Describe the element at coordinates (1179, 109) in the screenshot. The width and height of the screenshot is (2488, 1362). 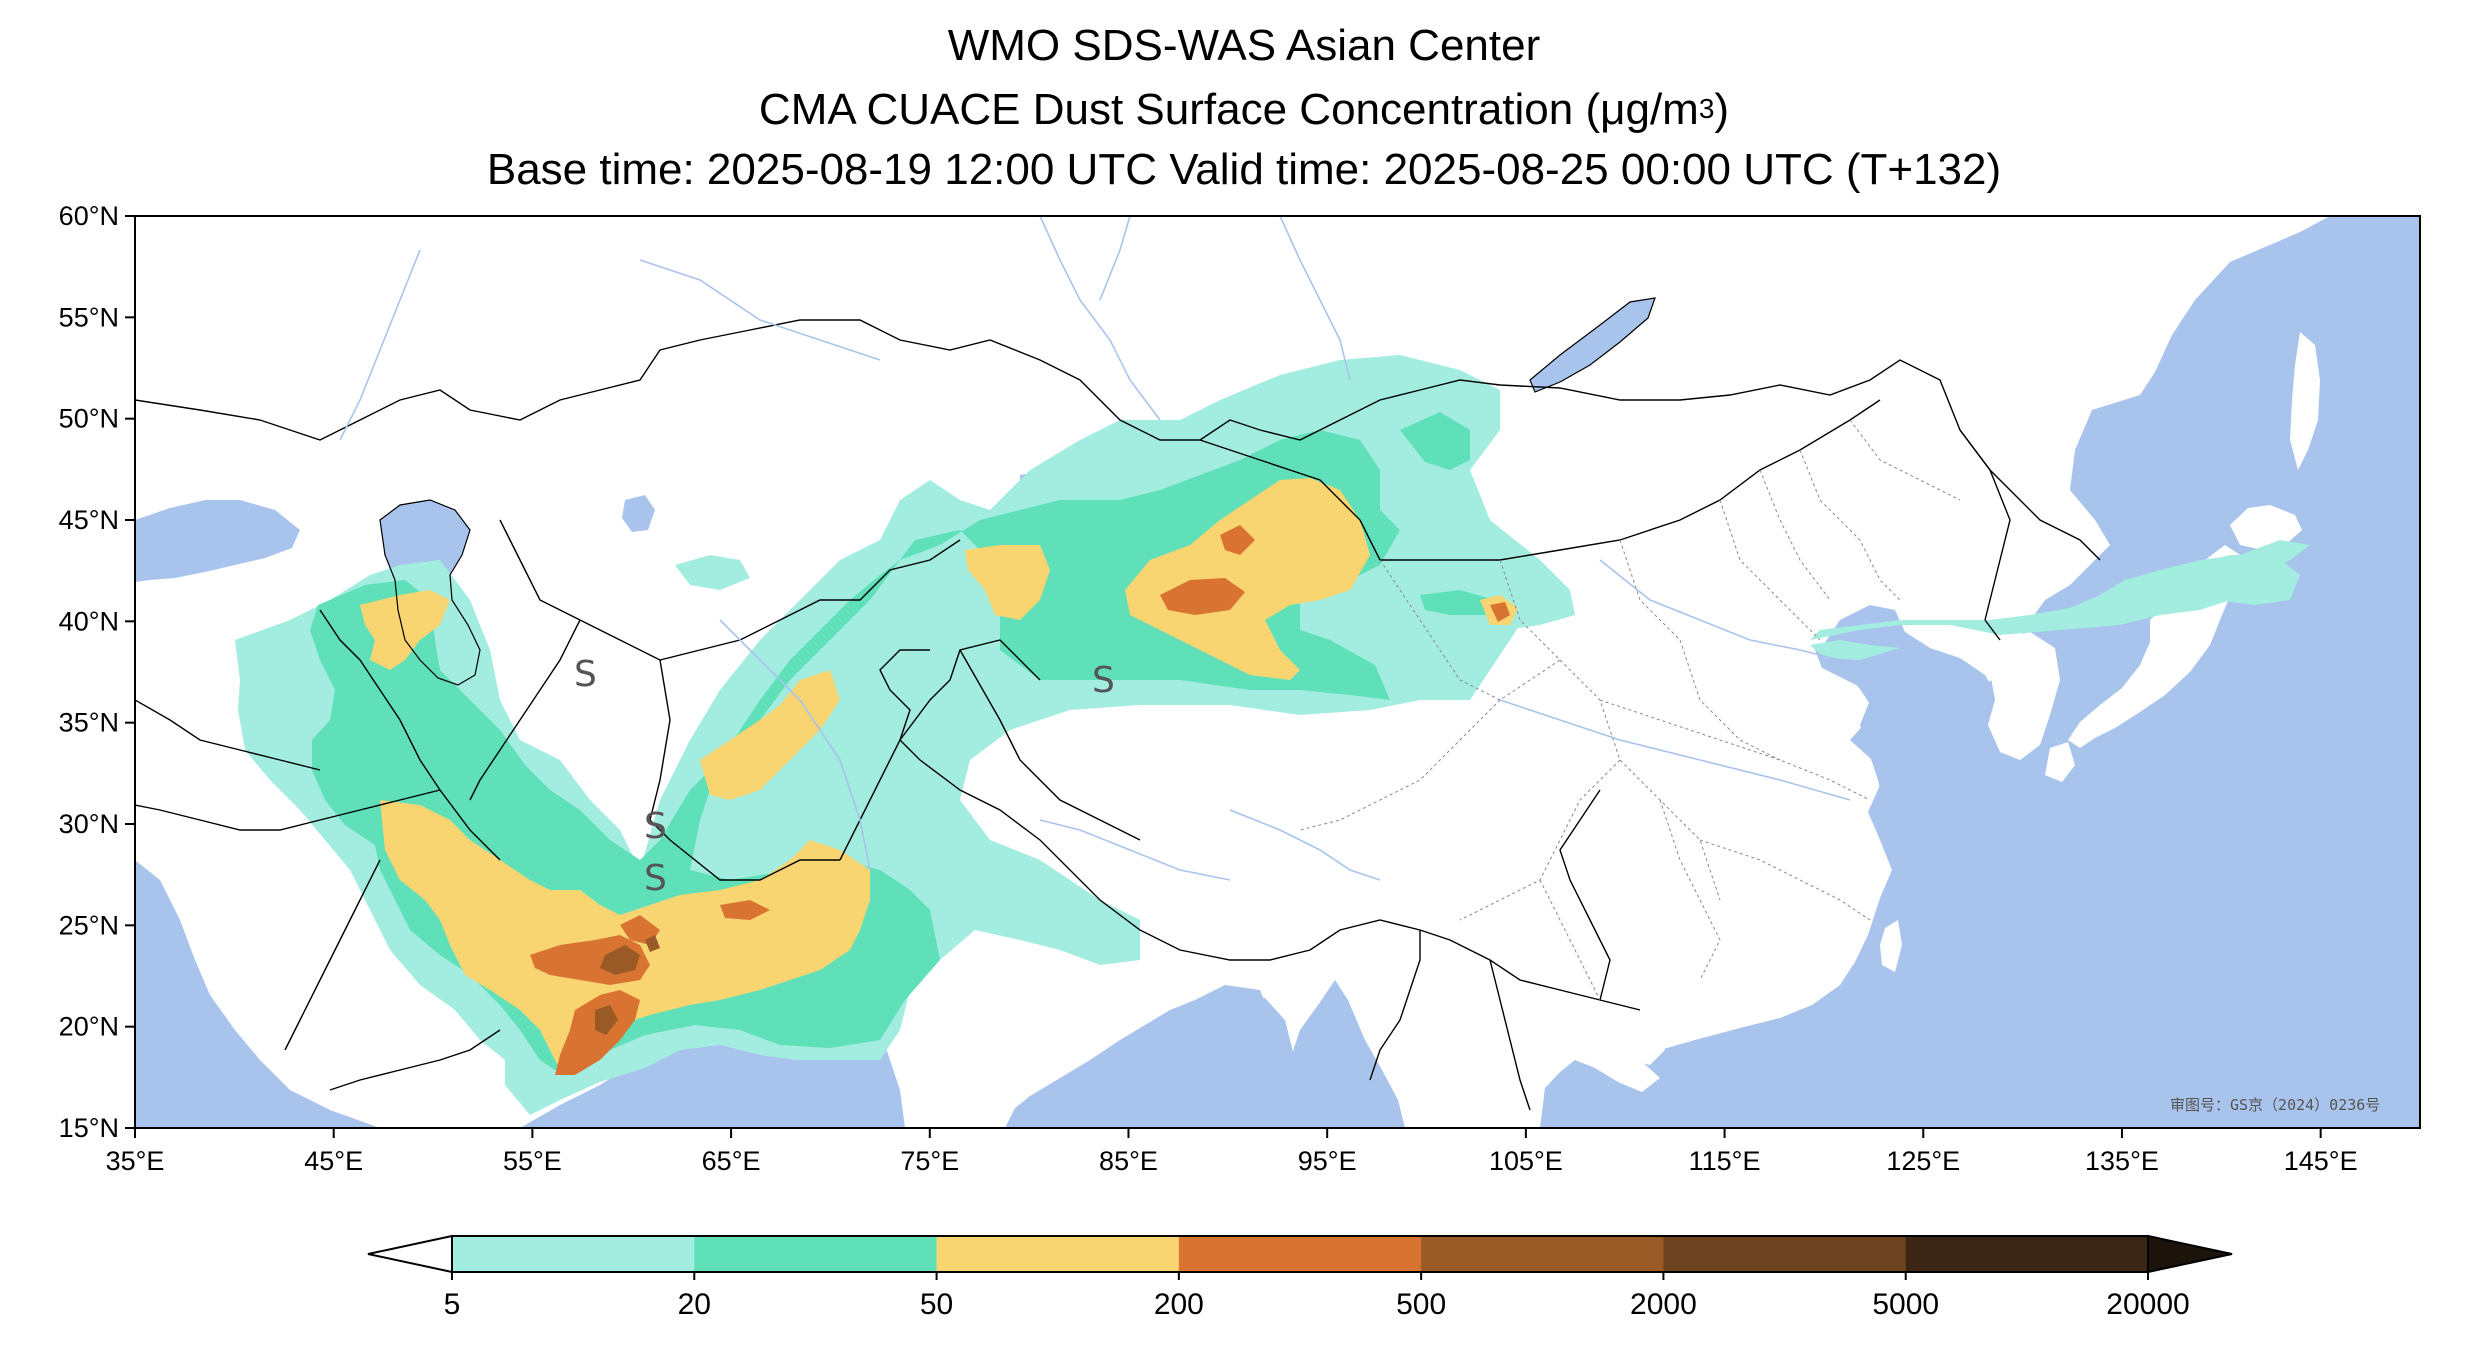
I see `title-line-2-text: CMA CUACE Dust Surface Concentration (` at that location.